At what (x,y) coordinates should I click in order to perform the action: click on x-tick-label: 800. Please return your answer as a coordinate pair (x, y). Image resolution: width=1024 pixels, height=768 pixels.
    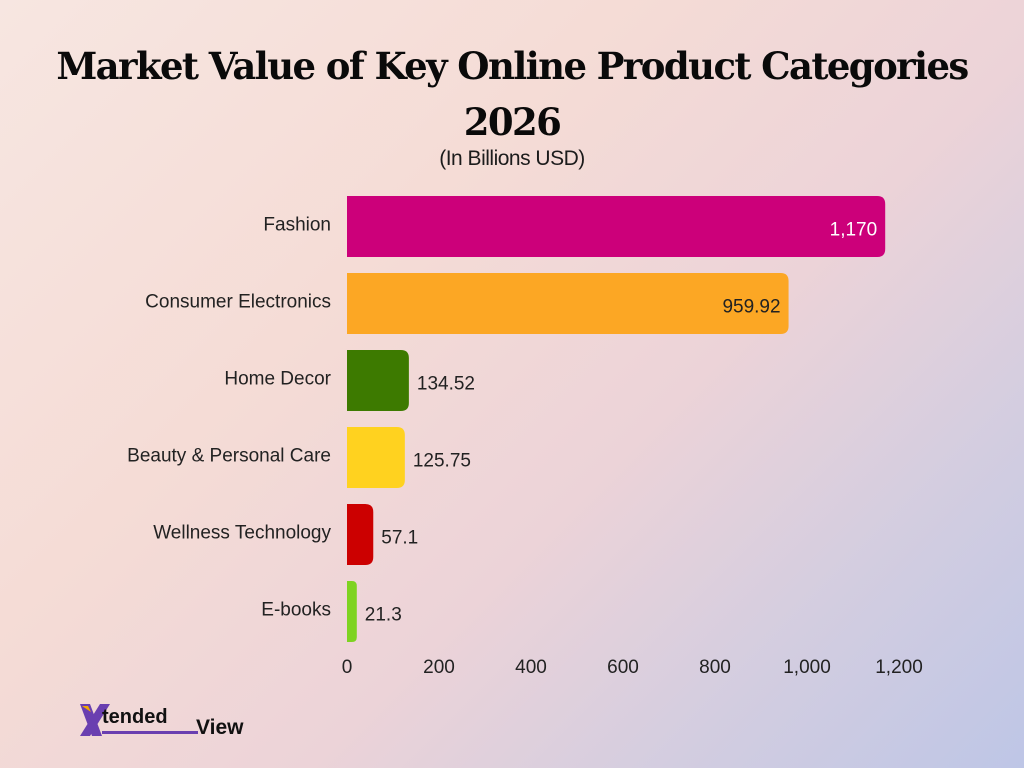
    Looking at the image, I should click on (715, 667).